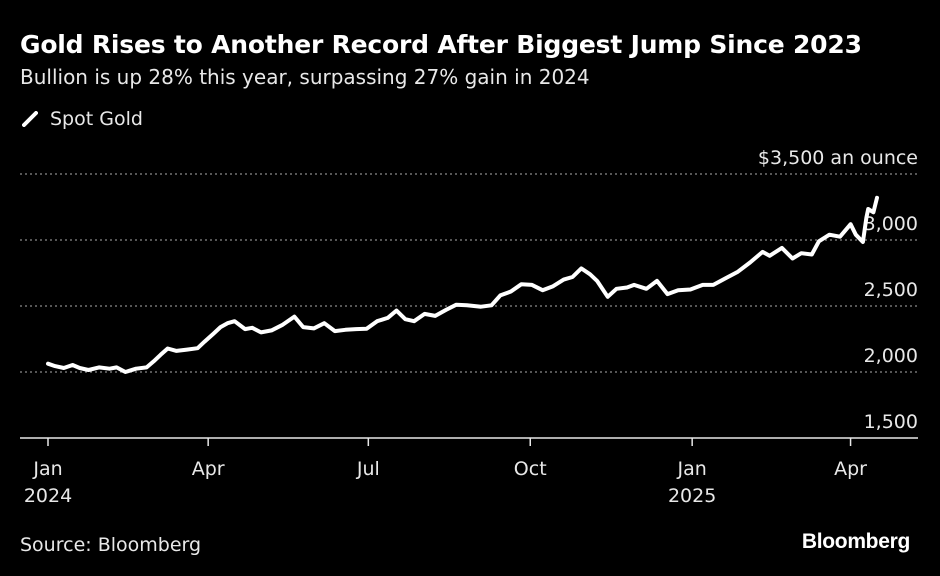 The image size is (940, 576). I want to click on y-tick-label-3000: 3,000, so click(891, 224).